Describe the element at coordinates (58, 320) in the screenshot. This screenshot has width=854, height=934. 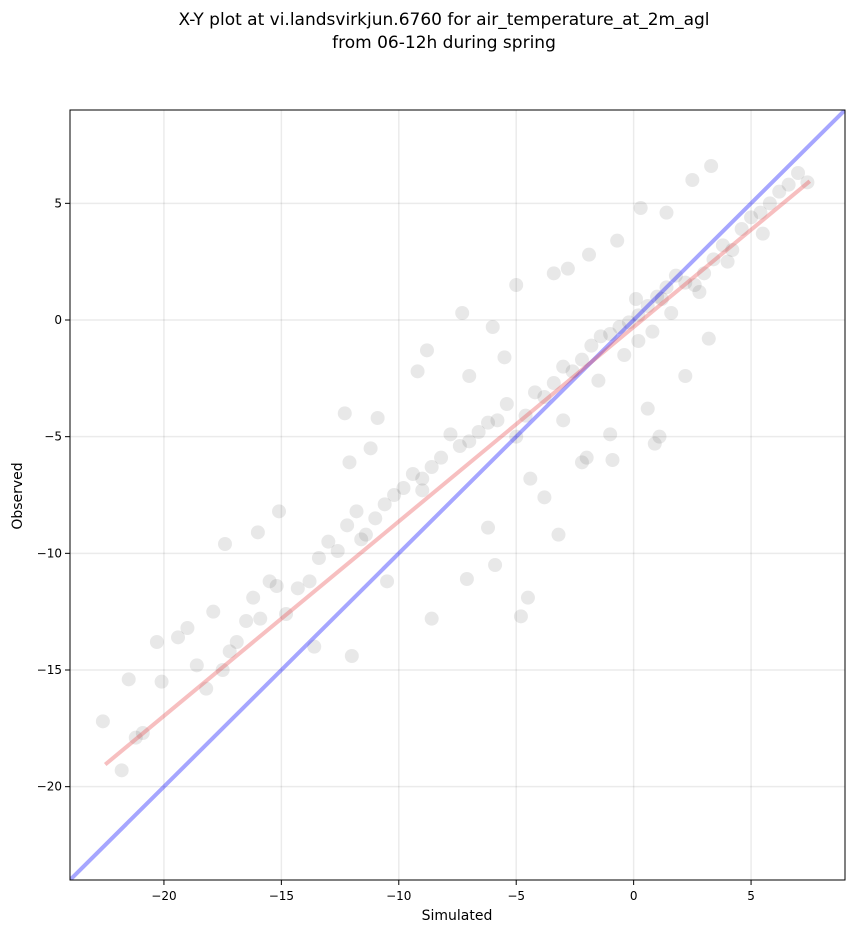
I see `y-tick-label: 0` at that location.